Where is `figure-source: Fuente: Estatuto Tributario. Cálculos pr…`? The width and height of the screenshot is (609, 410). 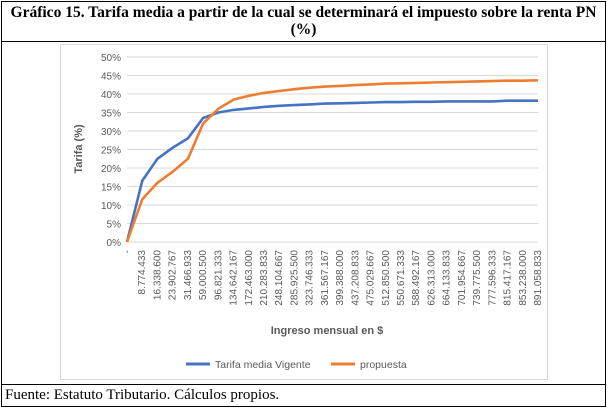
figure-source: Fuente: Estatuto Tributario. Cálculos pr… is located at coordinates (303, 395).